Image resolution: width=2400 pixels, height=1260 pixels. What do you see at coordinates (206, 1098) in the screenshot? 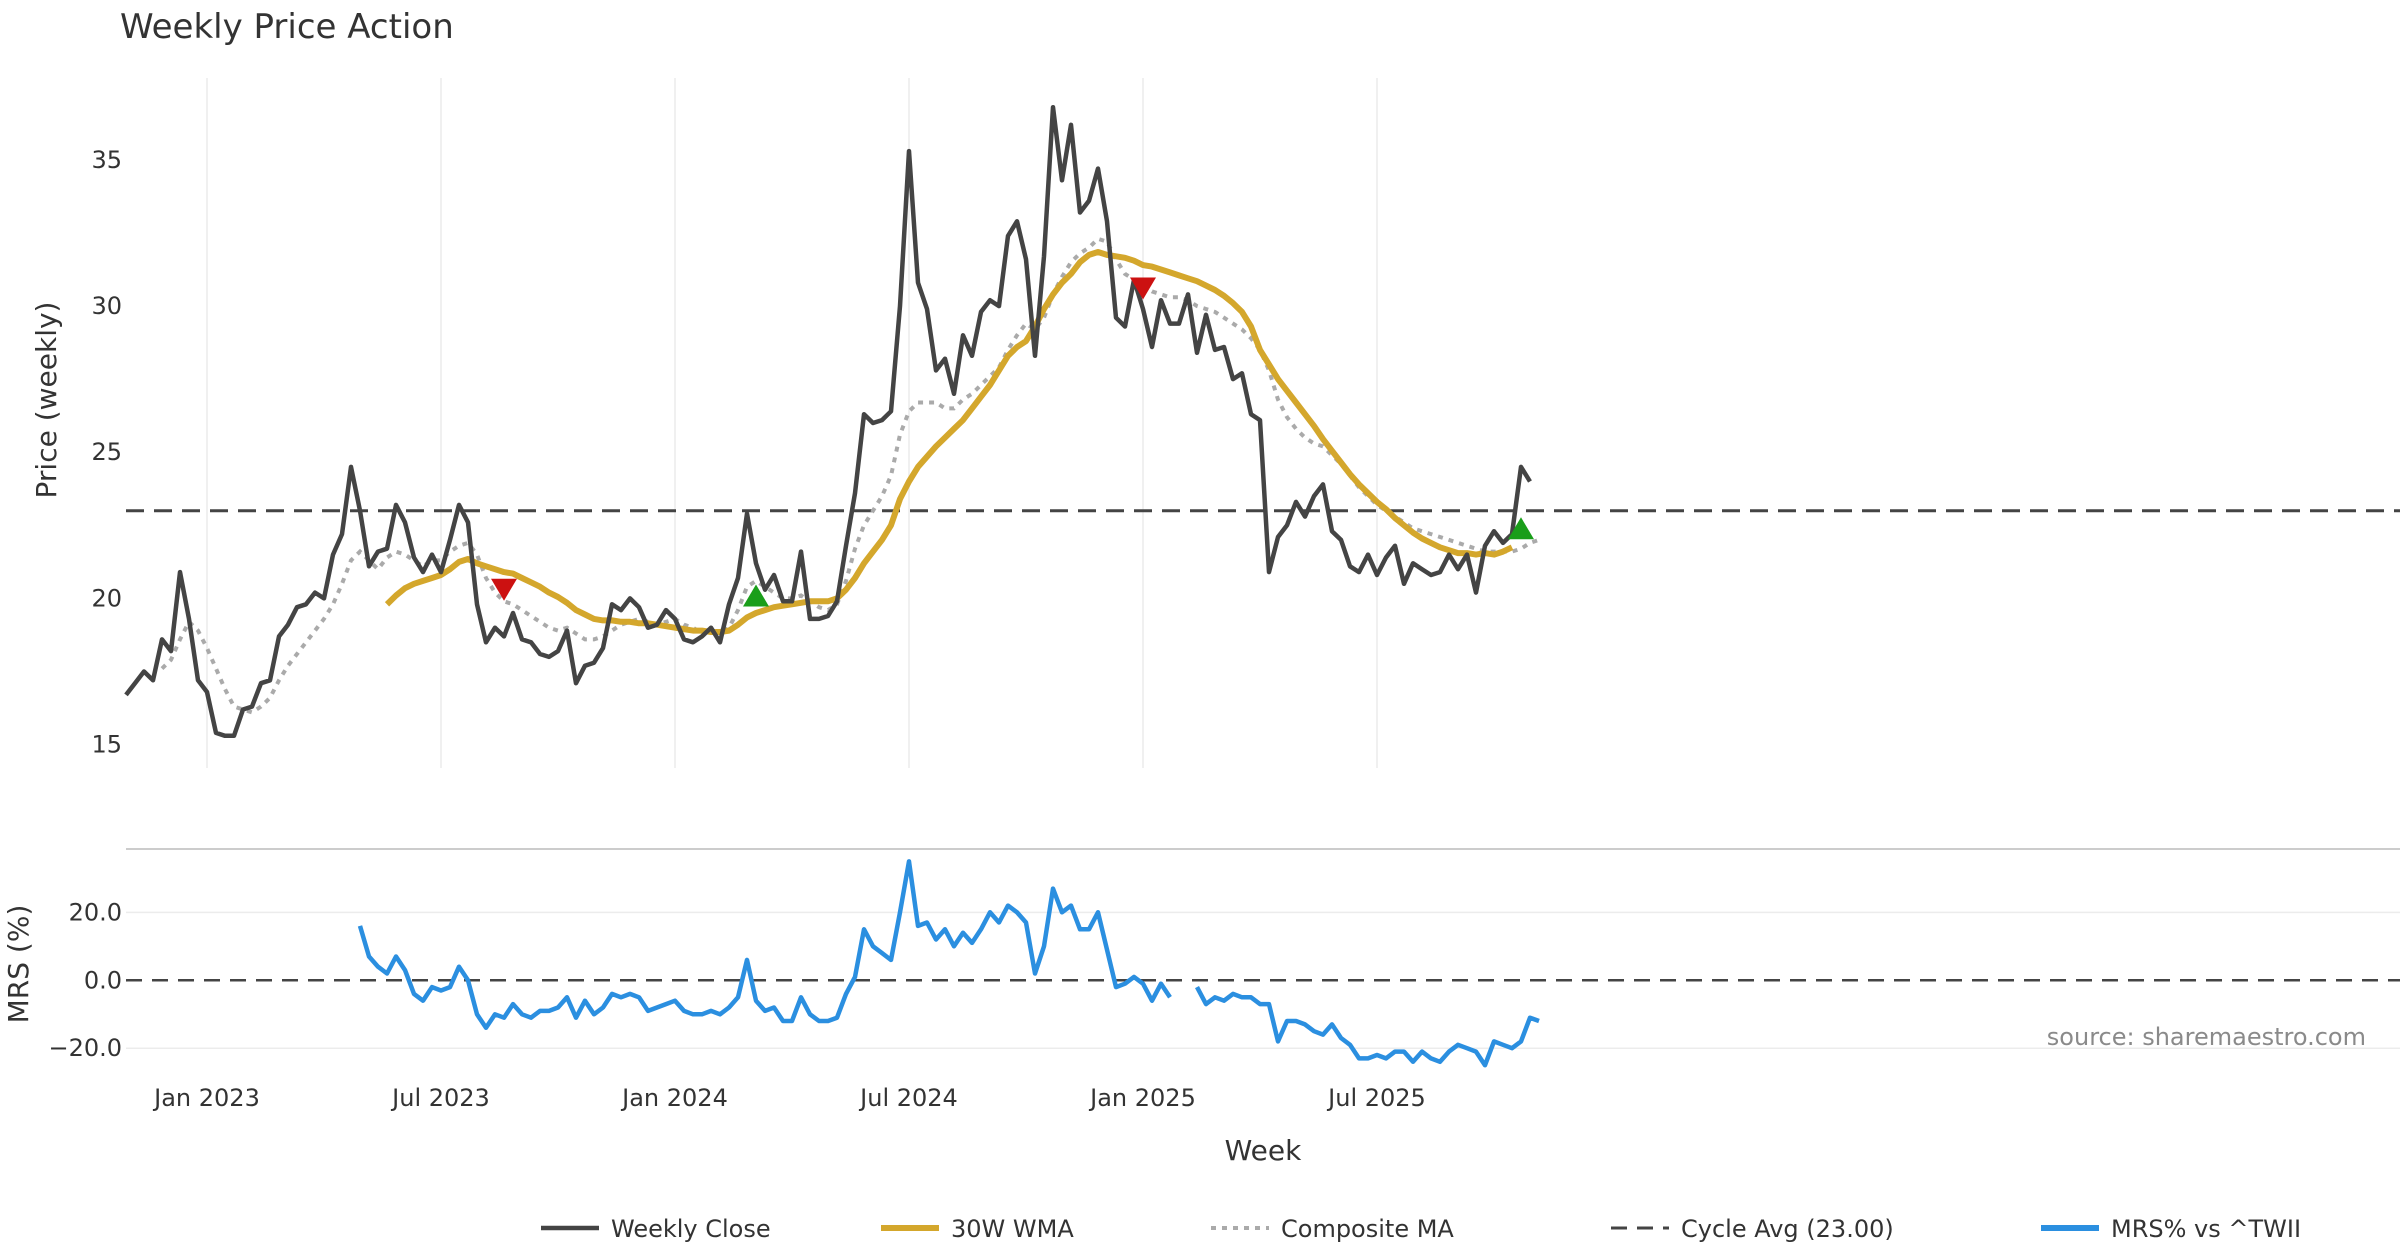
I see `x-tick-0: Jan 2023` at bounding box center [206, 1098].